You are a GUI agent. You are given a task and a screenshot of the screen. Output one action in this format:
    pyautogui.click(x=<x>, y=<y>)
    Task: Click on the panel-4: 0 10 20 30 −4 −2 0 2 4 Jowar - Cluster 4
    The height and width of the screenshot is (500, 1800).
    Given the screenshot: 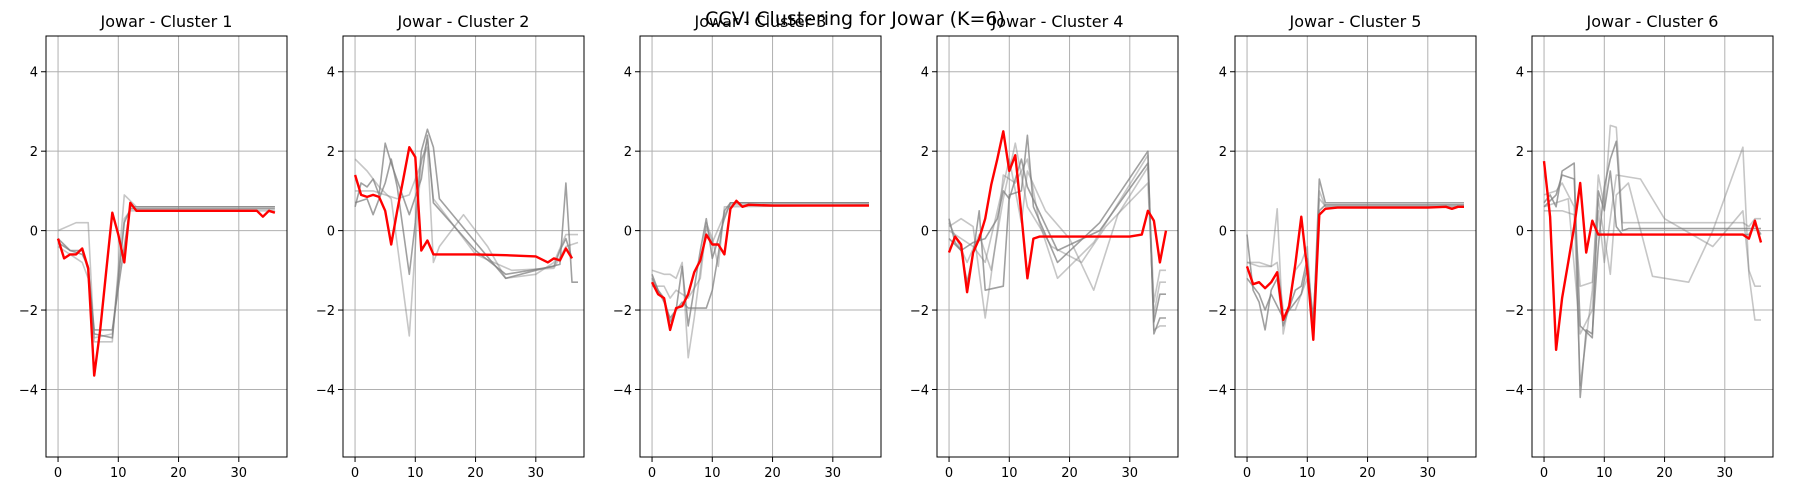 What is the action you would take?
    pyautogui.click(x=1044, y=246)
    